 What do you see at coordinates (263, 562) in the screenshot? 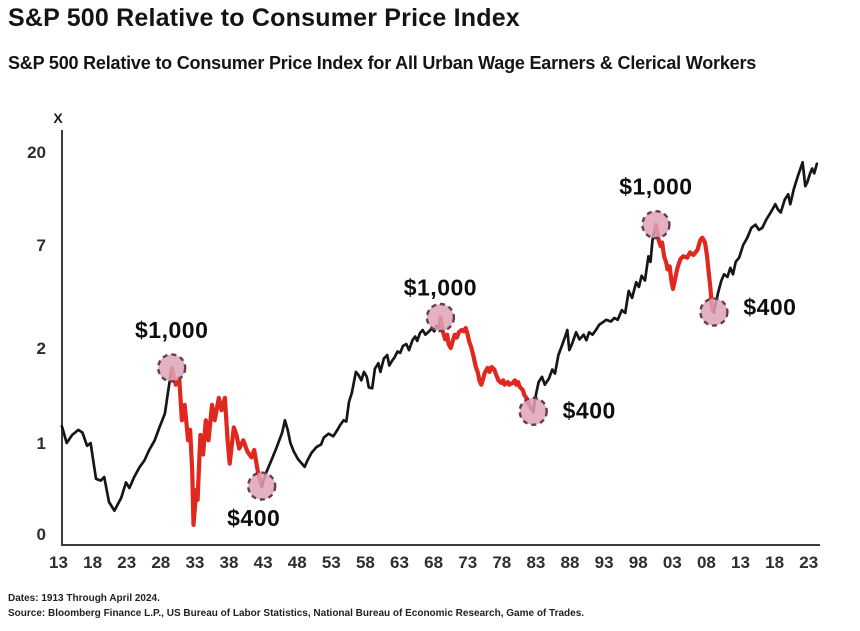
I see `x-tick-label: 43` at bounding box center [263, 562].